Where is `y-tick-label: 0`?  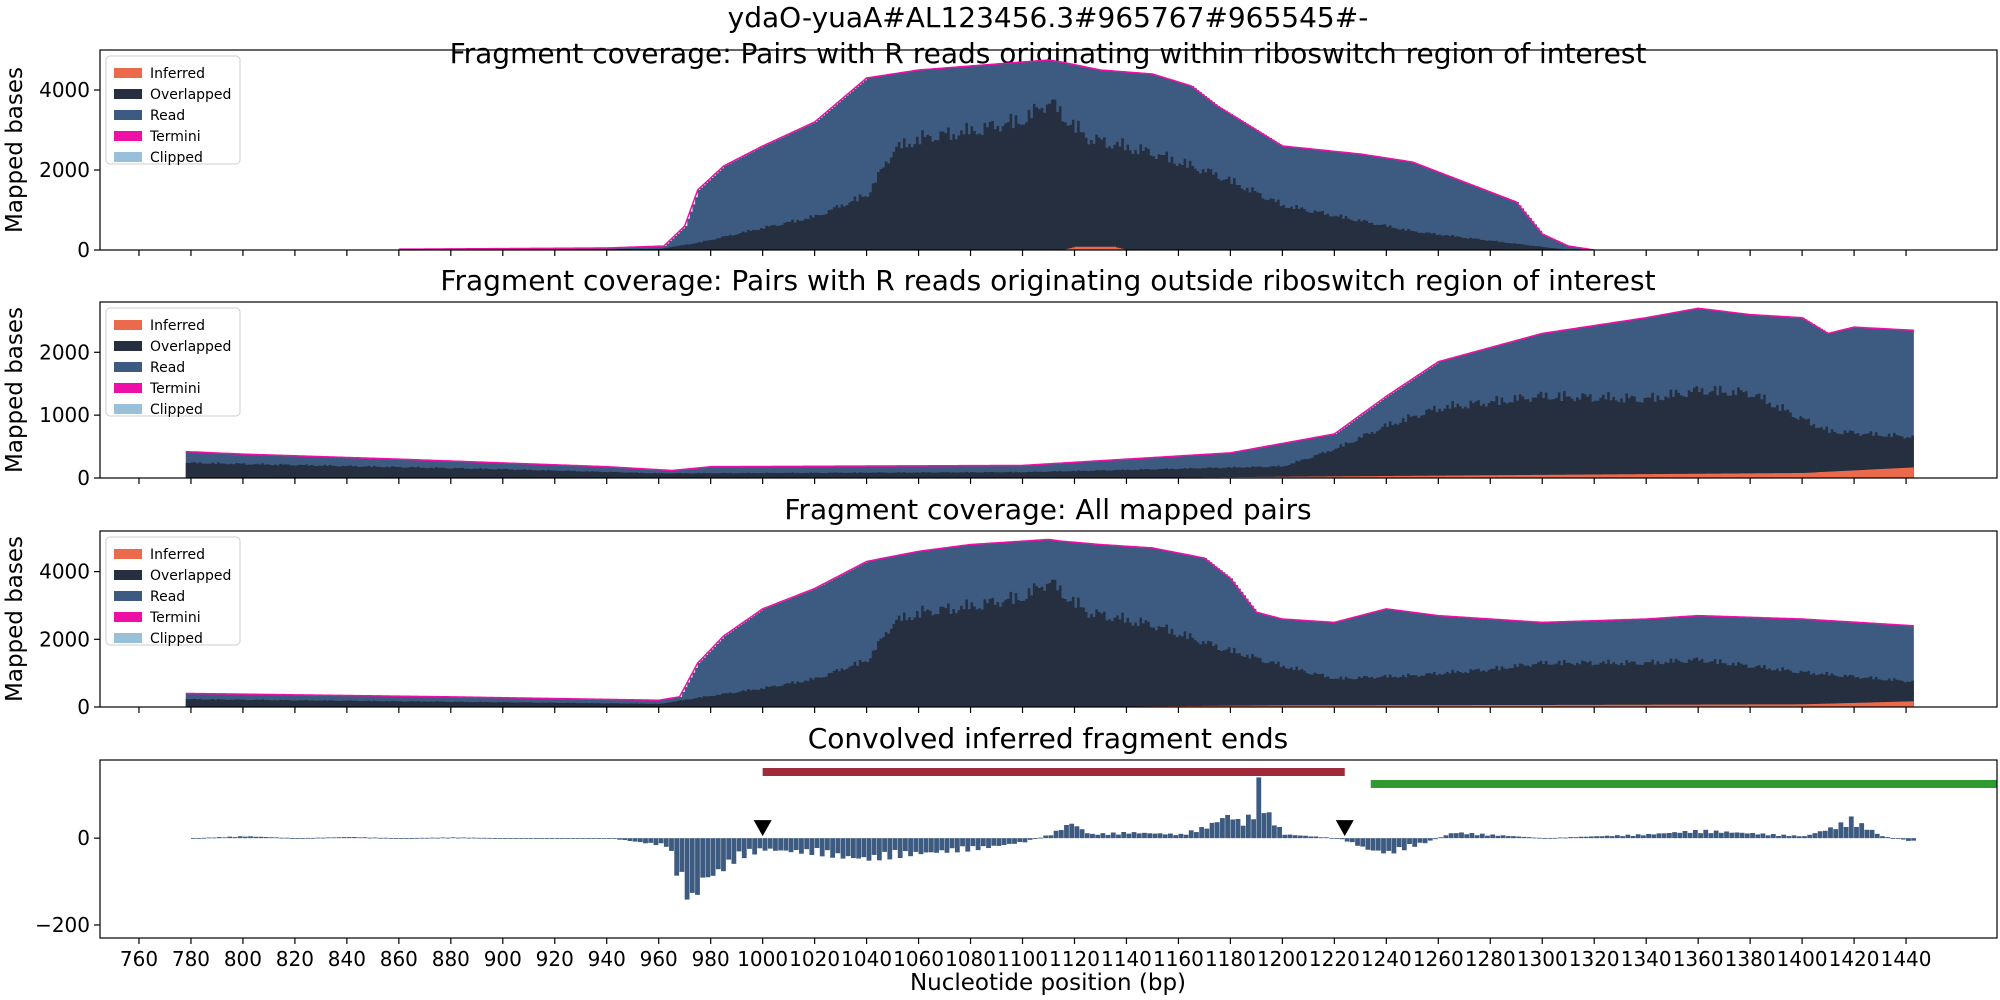 y-tick-label: 0 is located at coordinates (83, 838).